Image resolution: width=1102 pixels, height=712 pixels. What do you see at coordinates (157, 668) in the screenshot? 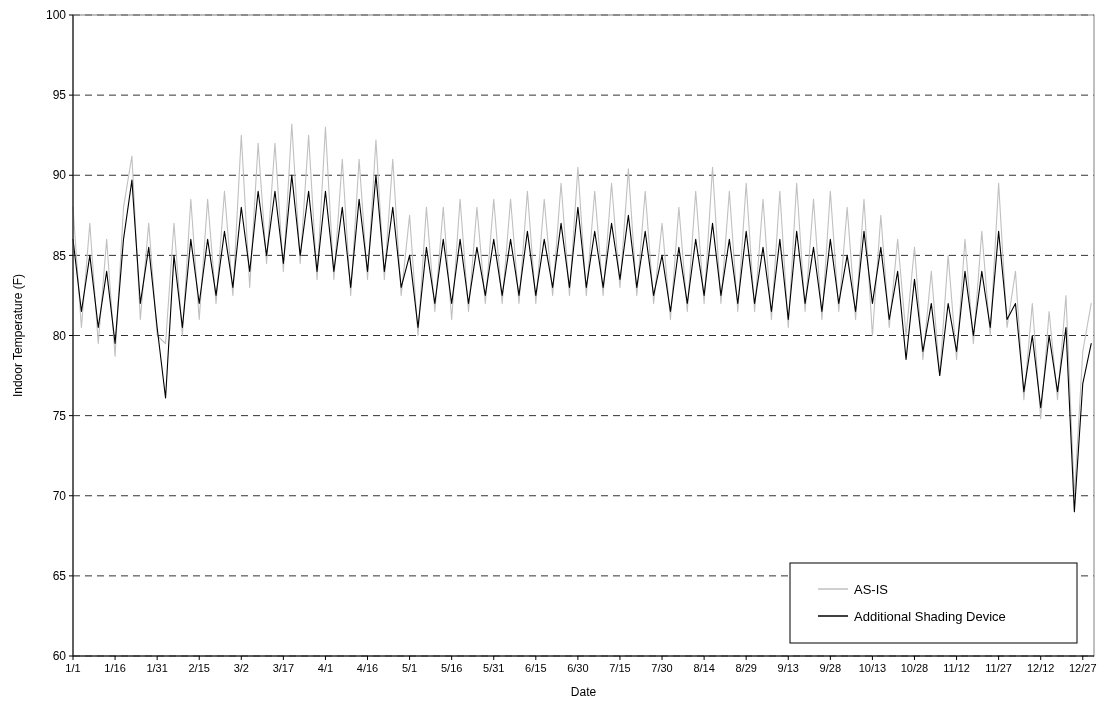
I see `x-tick-label: 1/31` at bounding box center [157, 668].